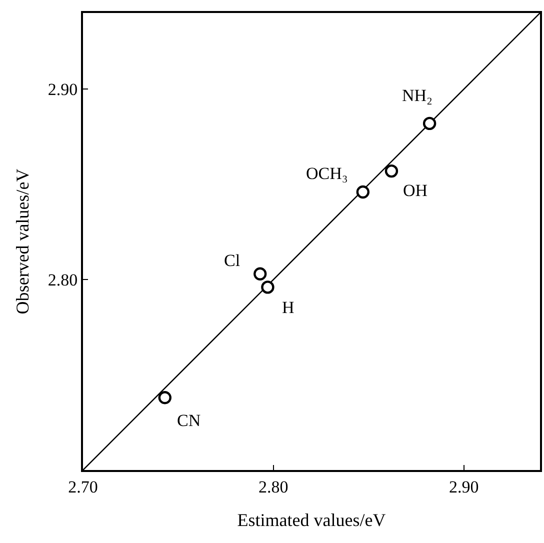  Describe the element at coordinates (311, 520) in the screenshot. I see `x-axis-title: Estimated values/eV` at that location.